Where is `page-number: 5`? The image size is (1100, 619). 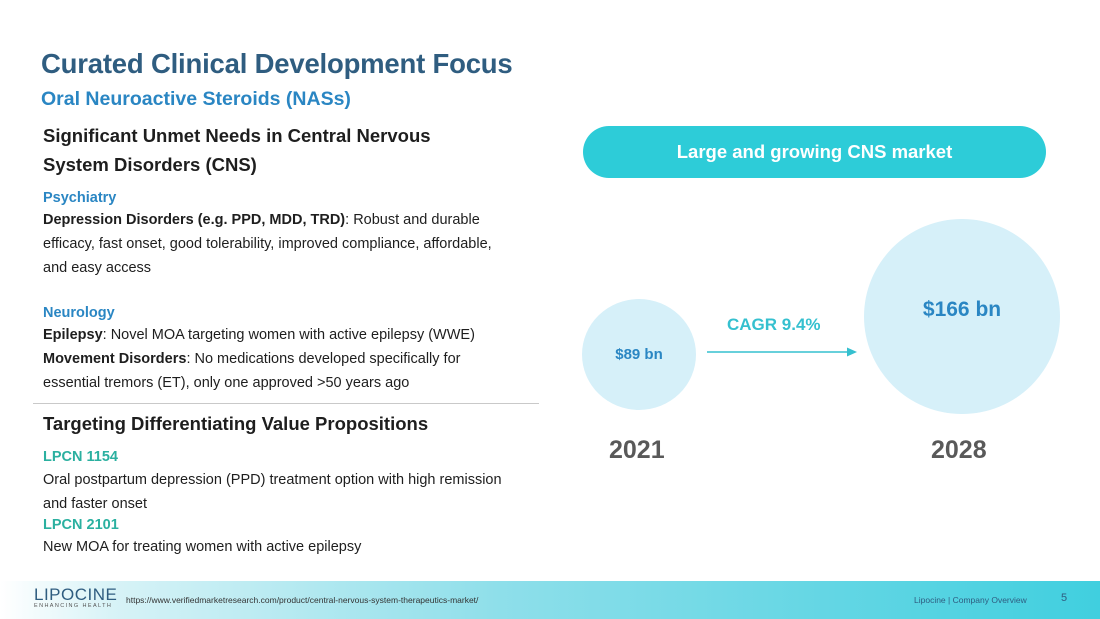 page-number: 5 is located at coordinates (1064, 598).